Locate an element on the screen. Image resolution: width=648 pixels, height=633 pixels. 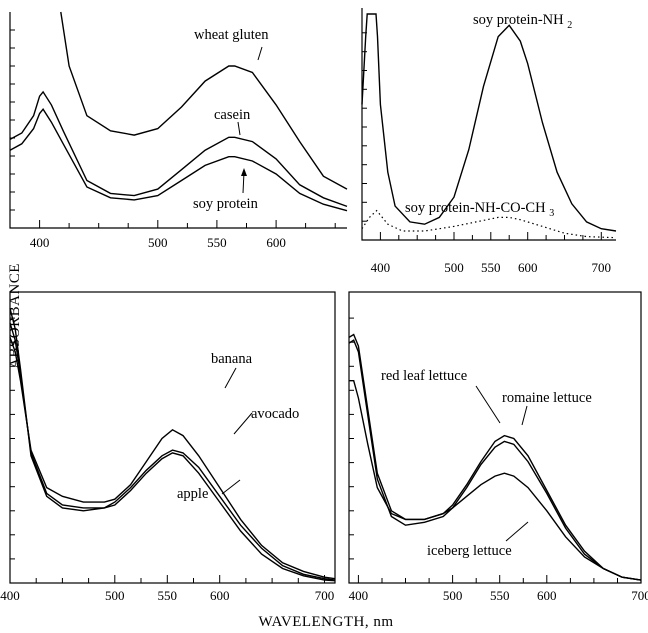
panel-soy-derivative-spectra-ticks is located at coordinates (481, 136).